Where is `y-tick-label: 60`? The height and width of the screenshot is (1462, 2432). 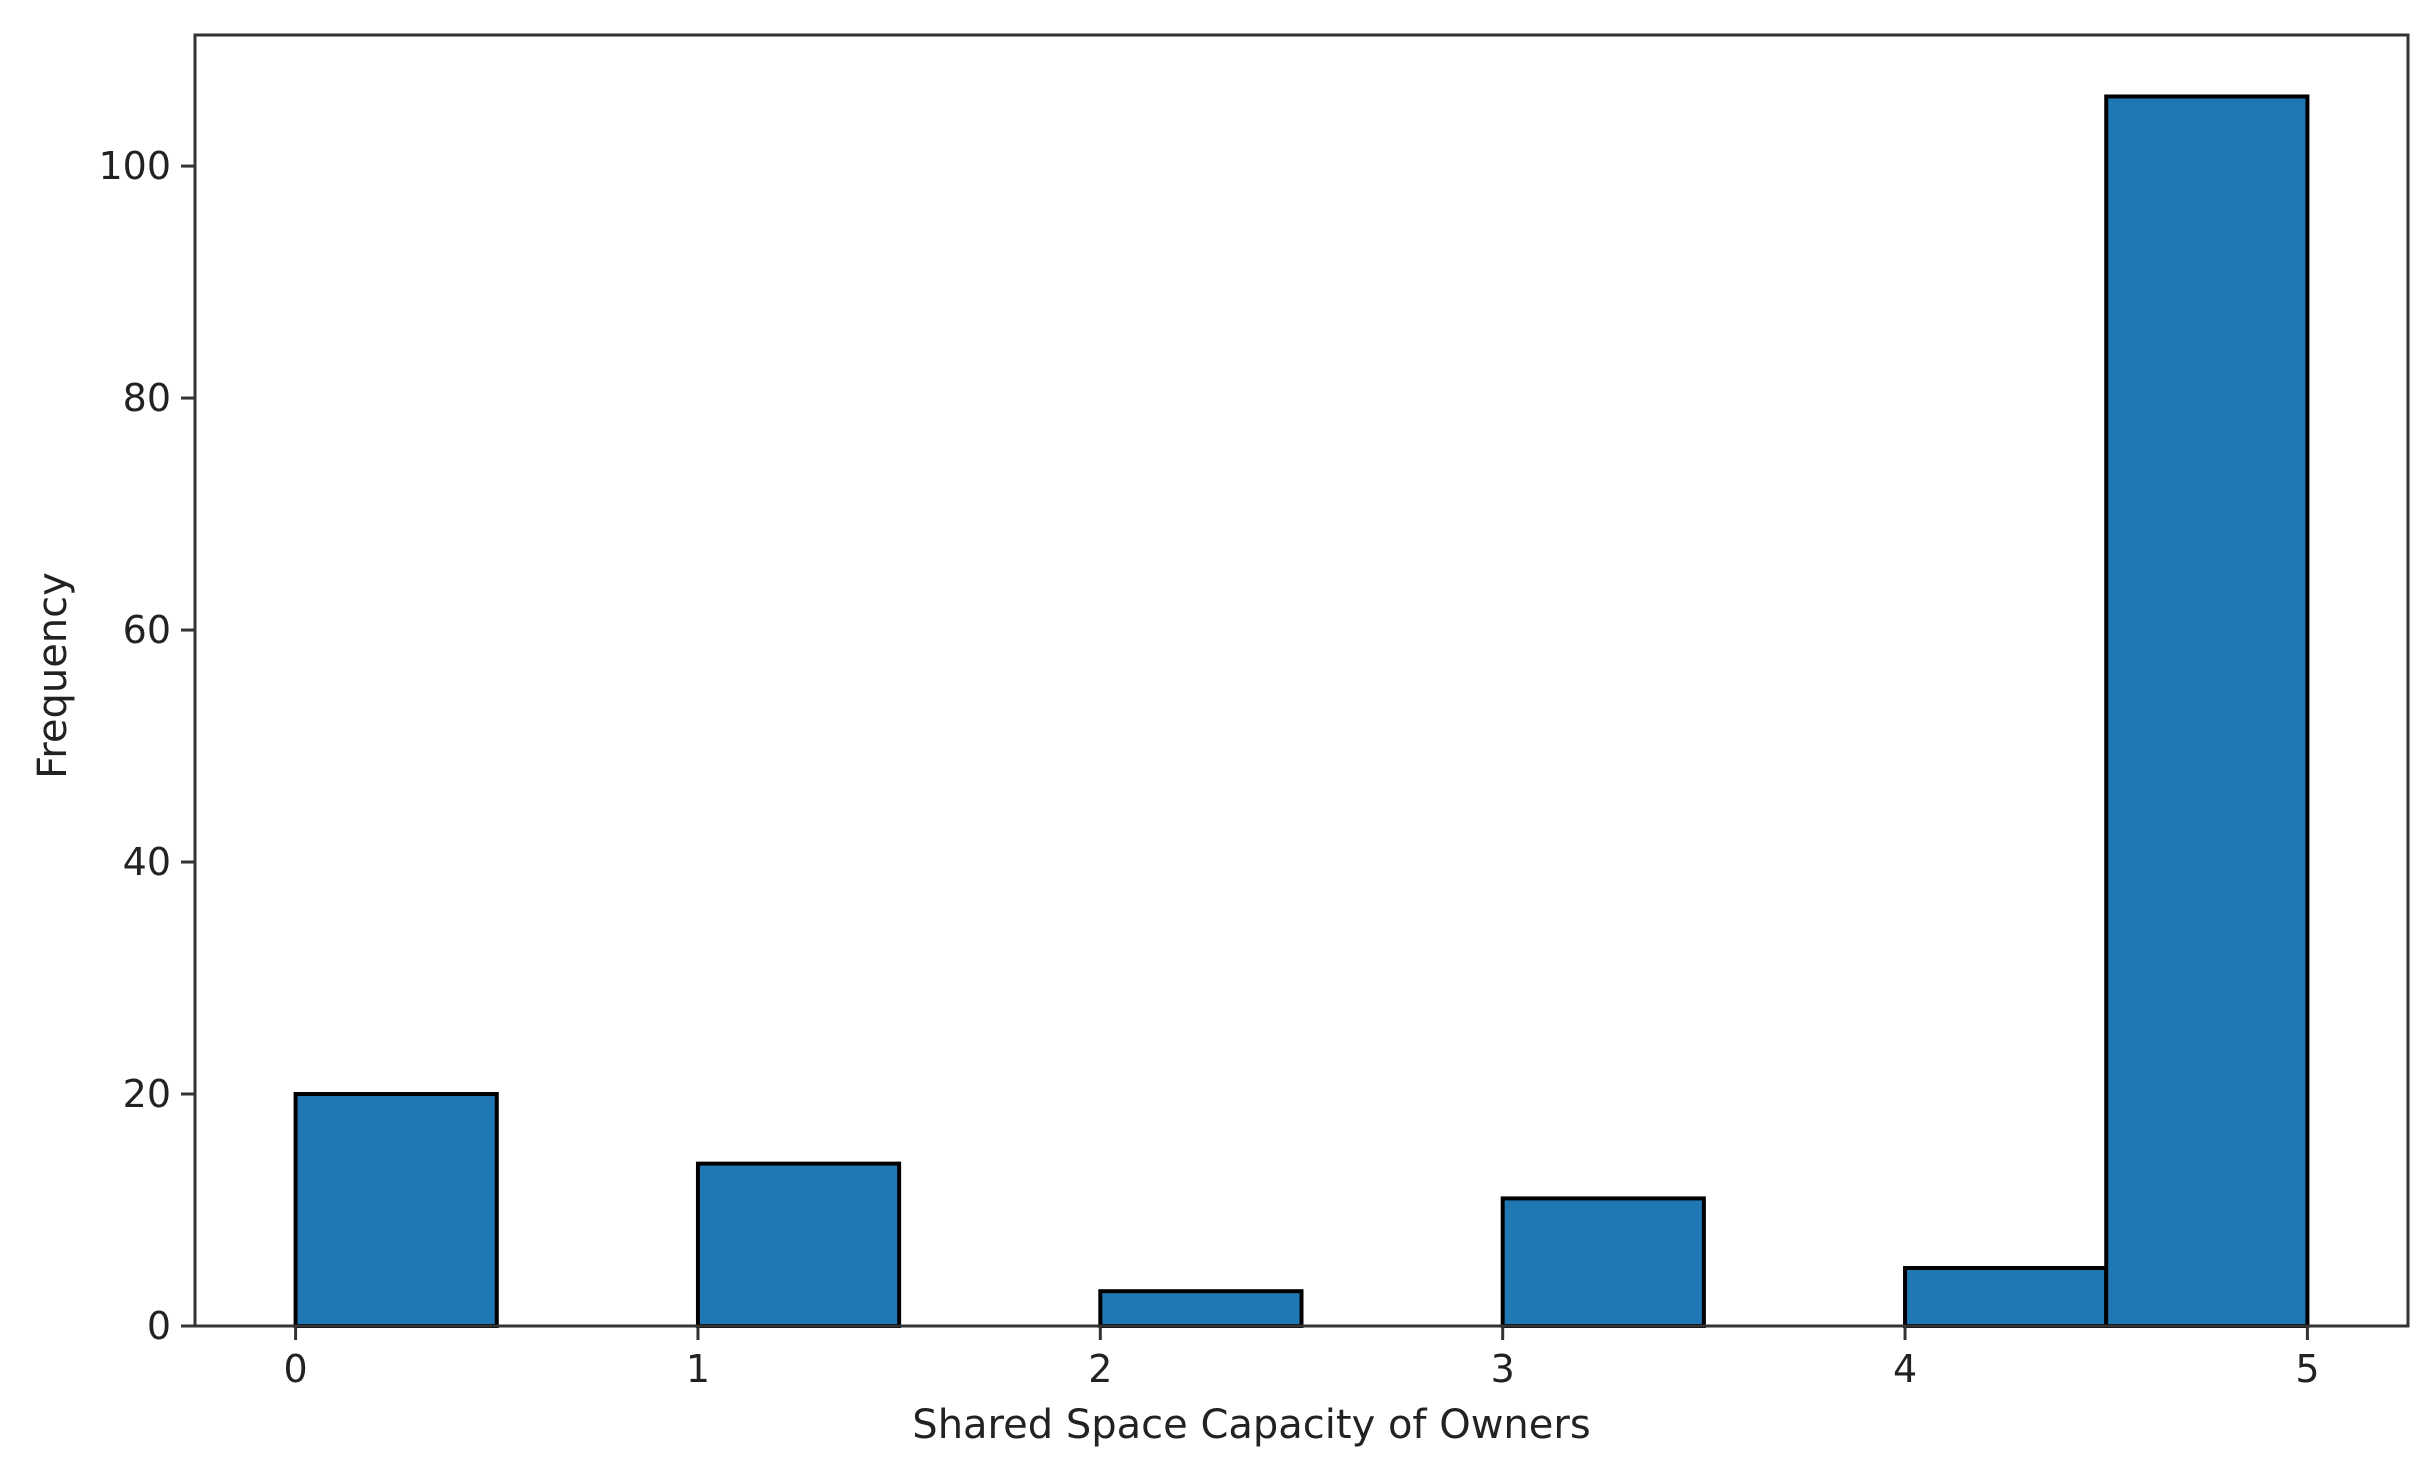 y-tick-label: 60 is located at coordinates (147, 630).